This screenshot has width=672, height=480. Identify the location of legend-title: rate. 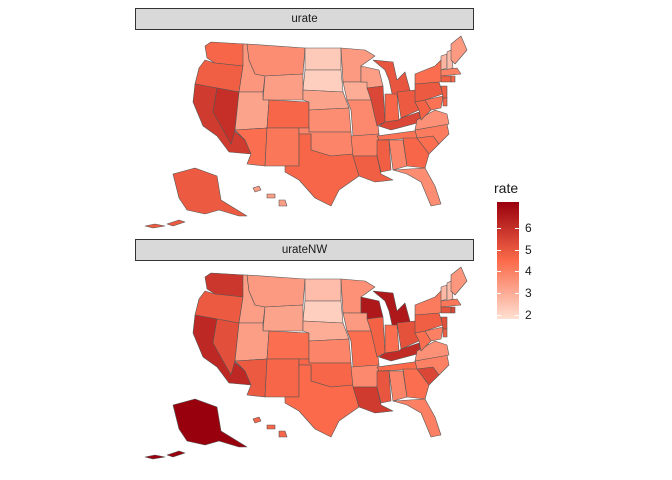
(506, 188).